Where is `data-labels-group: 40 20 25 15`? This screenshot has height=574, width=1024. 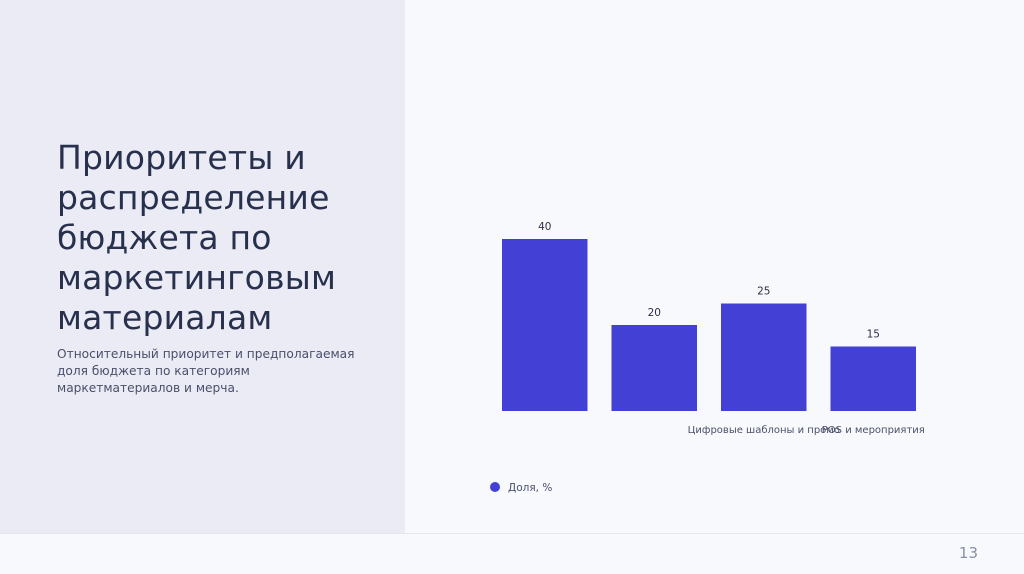
data-labels-group: 40 20 25 15 is located at coordinates (709, 281).